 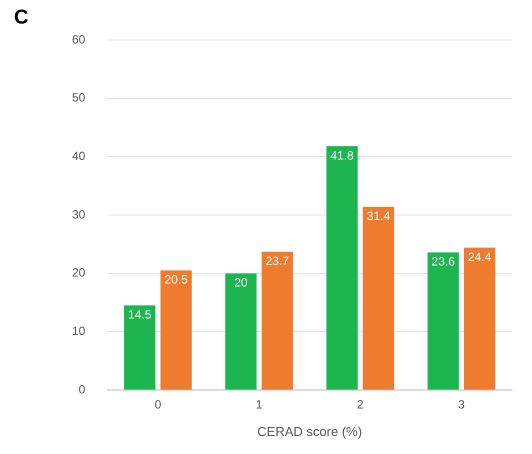 What do you see at coordinates (378, 216) in the screenshot?
I see `data-label: 31.4` at bounding box center [378, 216].